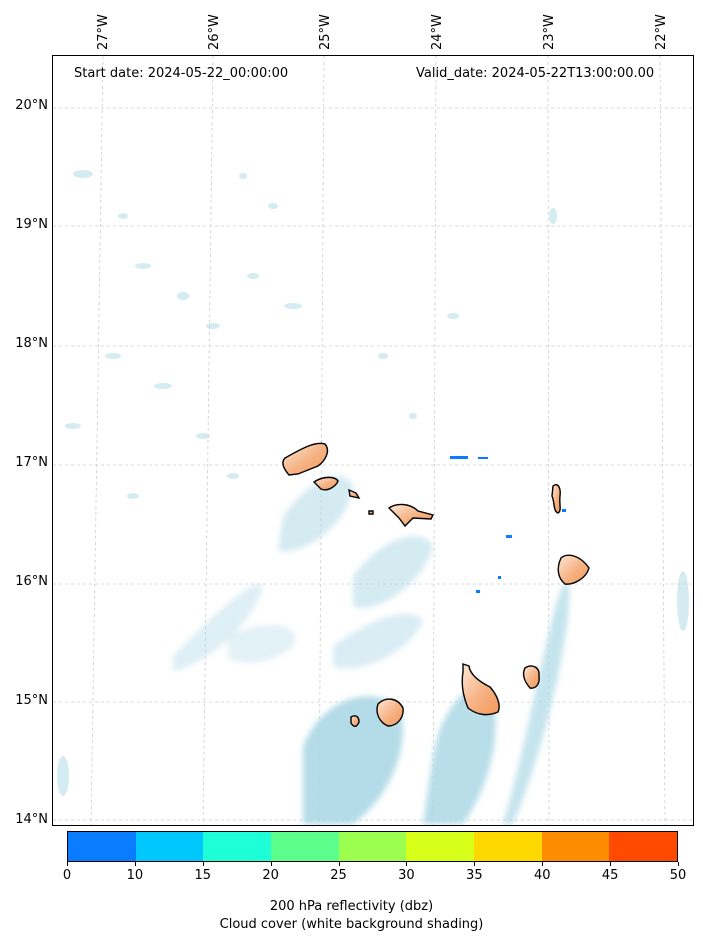  I want to click on start-date-label: Start date: 2024-05-22_00:00:00, so click(181, 73).